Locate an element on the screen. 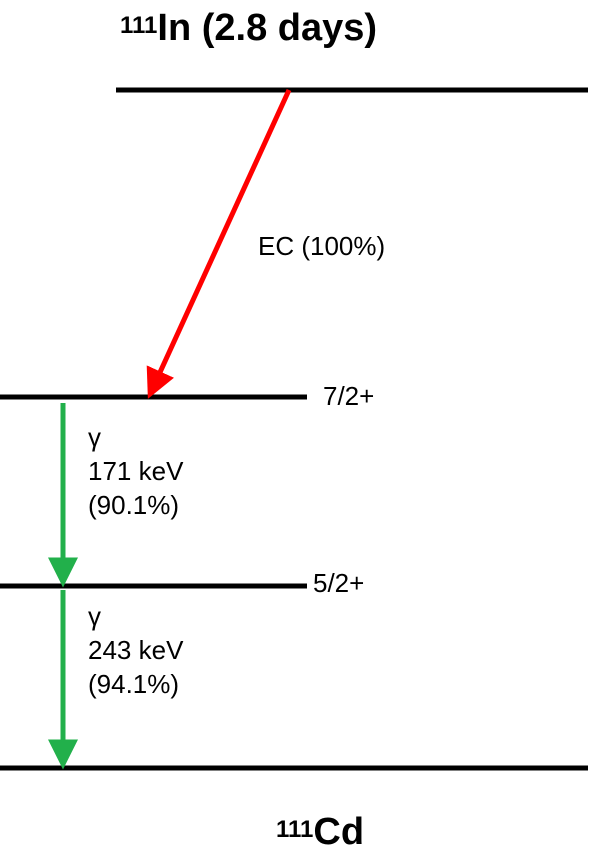 The height and width of the screenshot is (862, 589). daughter-nucleus-label: 111Cd is located at coordinates (320, 832).